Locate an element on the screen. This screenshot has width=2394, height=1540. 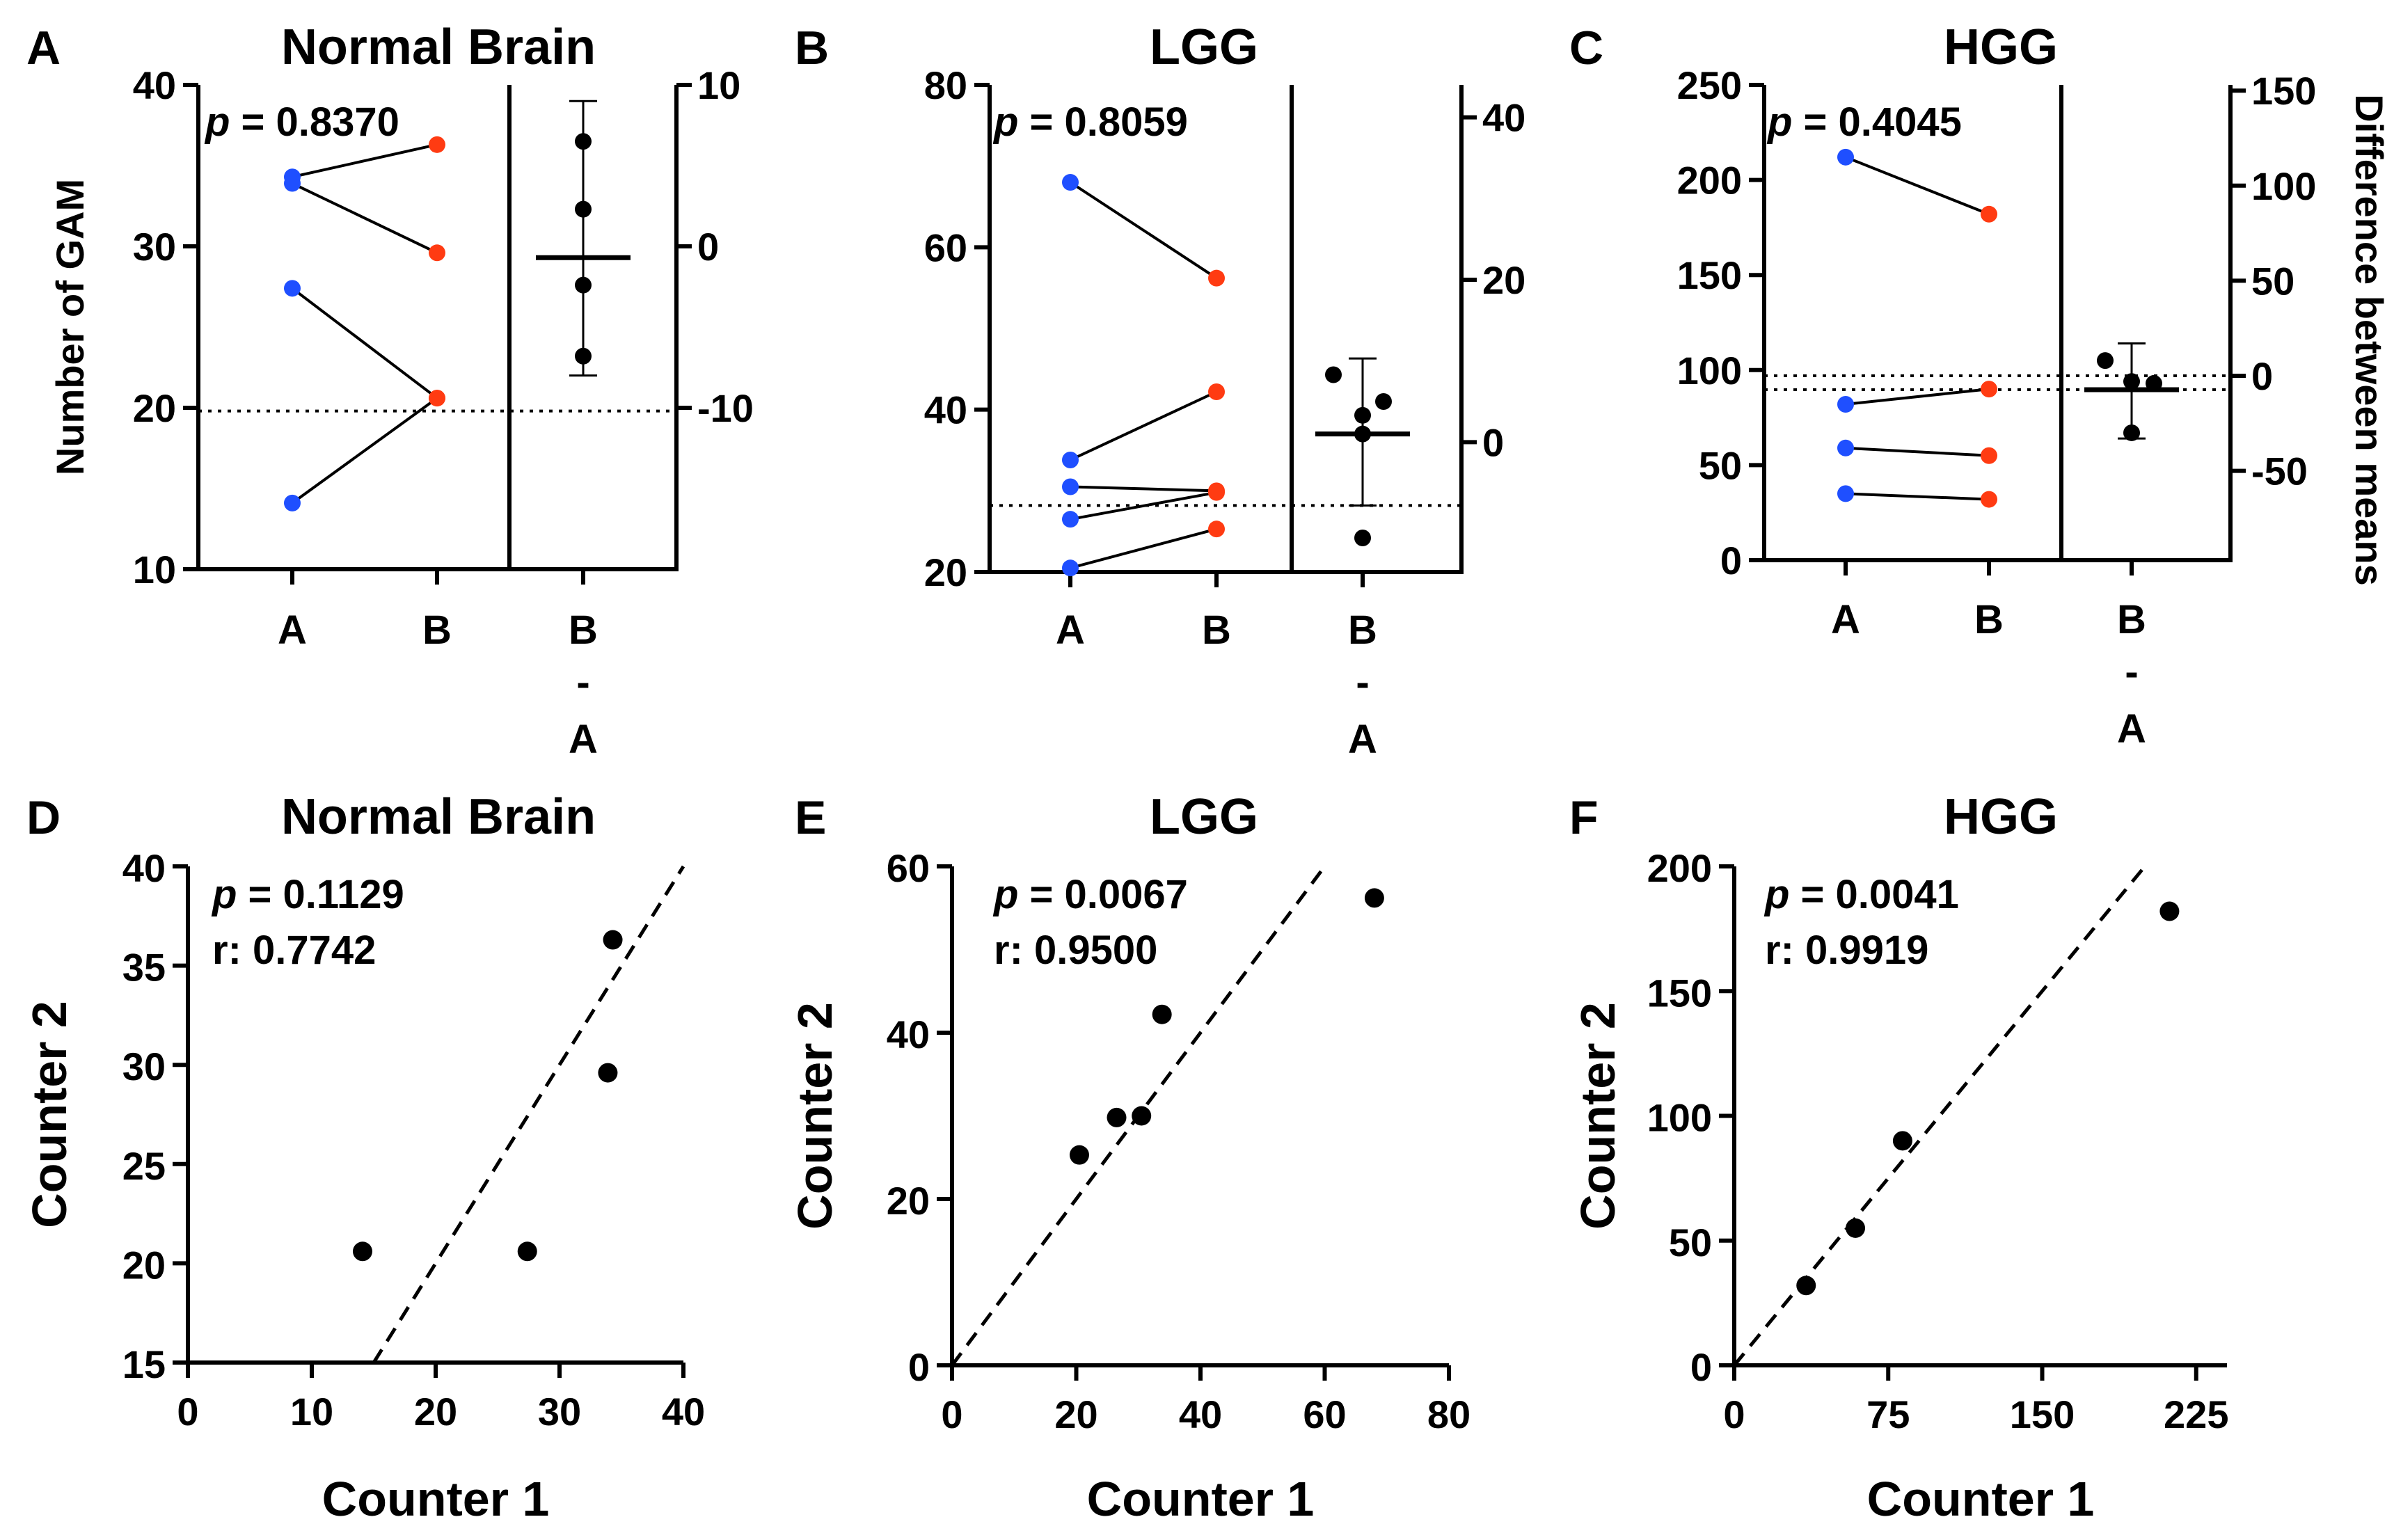
panel-a-diff-tick-label-1: 0 is located at coordinates (708, 247).